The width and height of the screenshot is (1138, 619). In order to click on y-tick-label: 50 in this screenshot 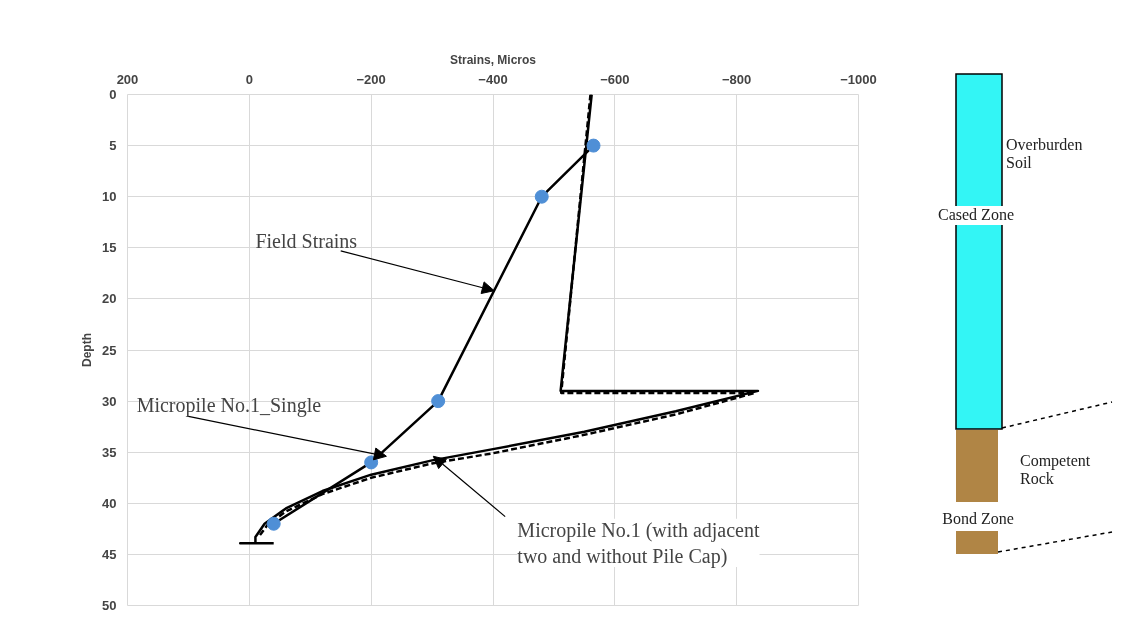, I will do `click(109, 605)`.